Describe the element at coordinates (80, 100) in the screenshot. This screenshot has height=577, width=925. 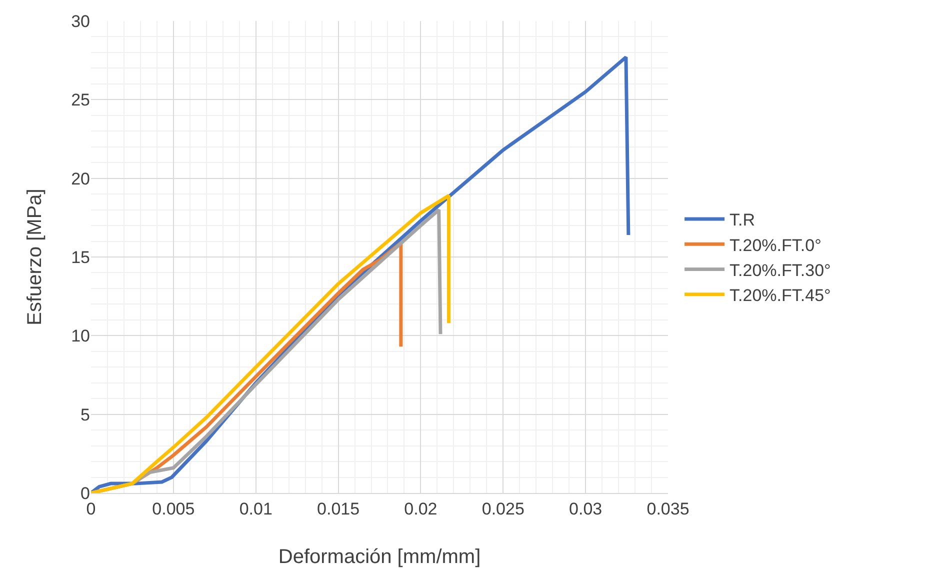
I see `y-tick-label: 25` at that location.